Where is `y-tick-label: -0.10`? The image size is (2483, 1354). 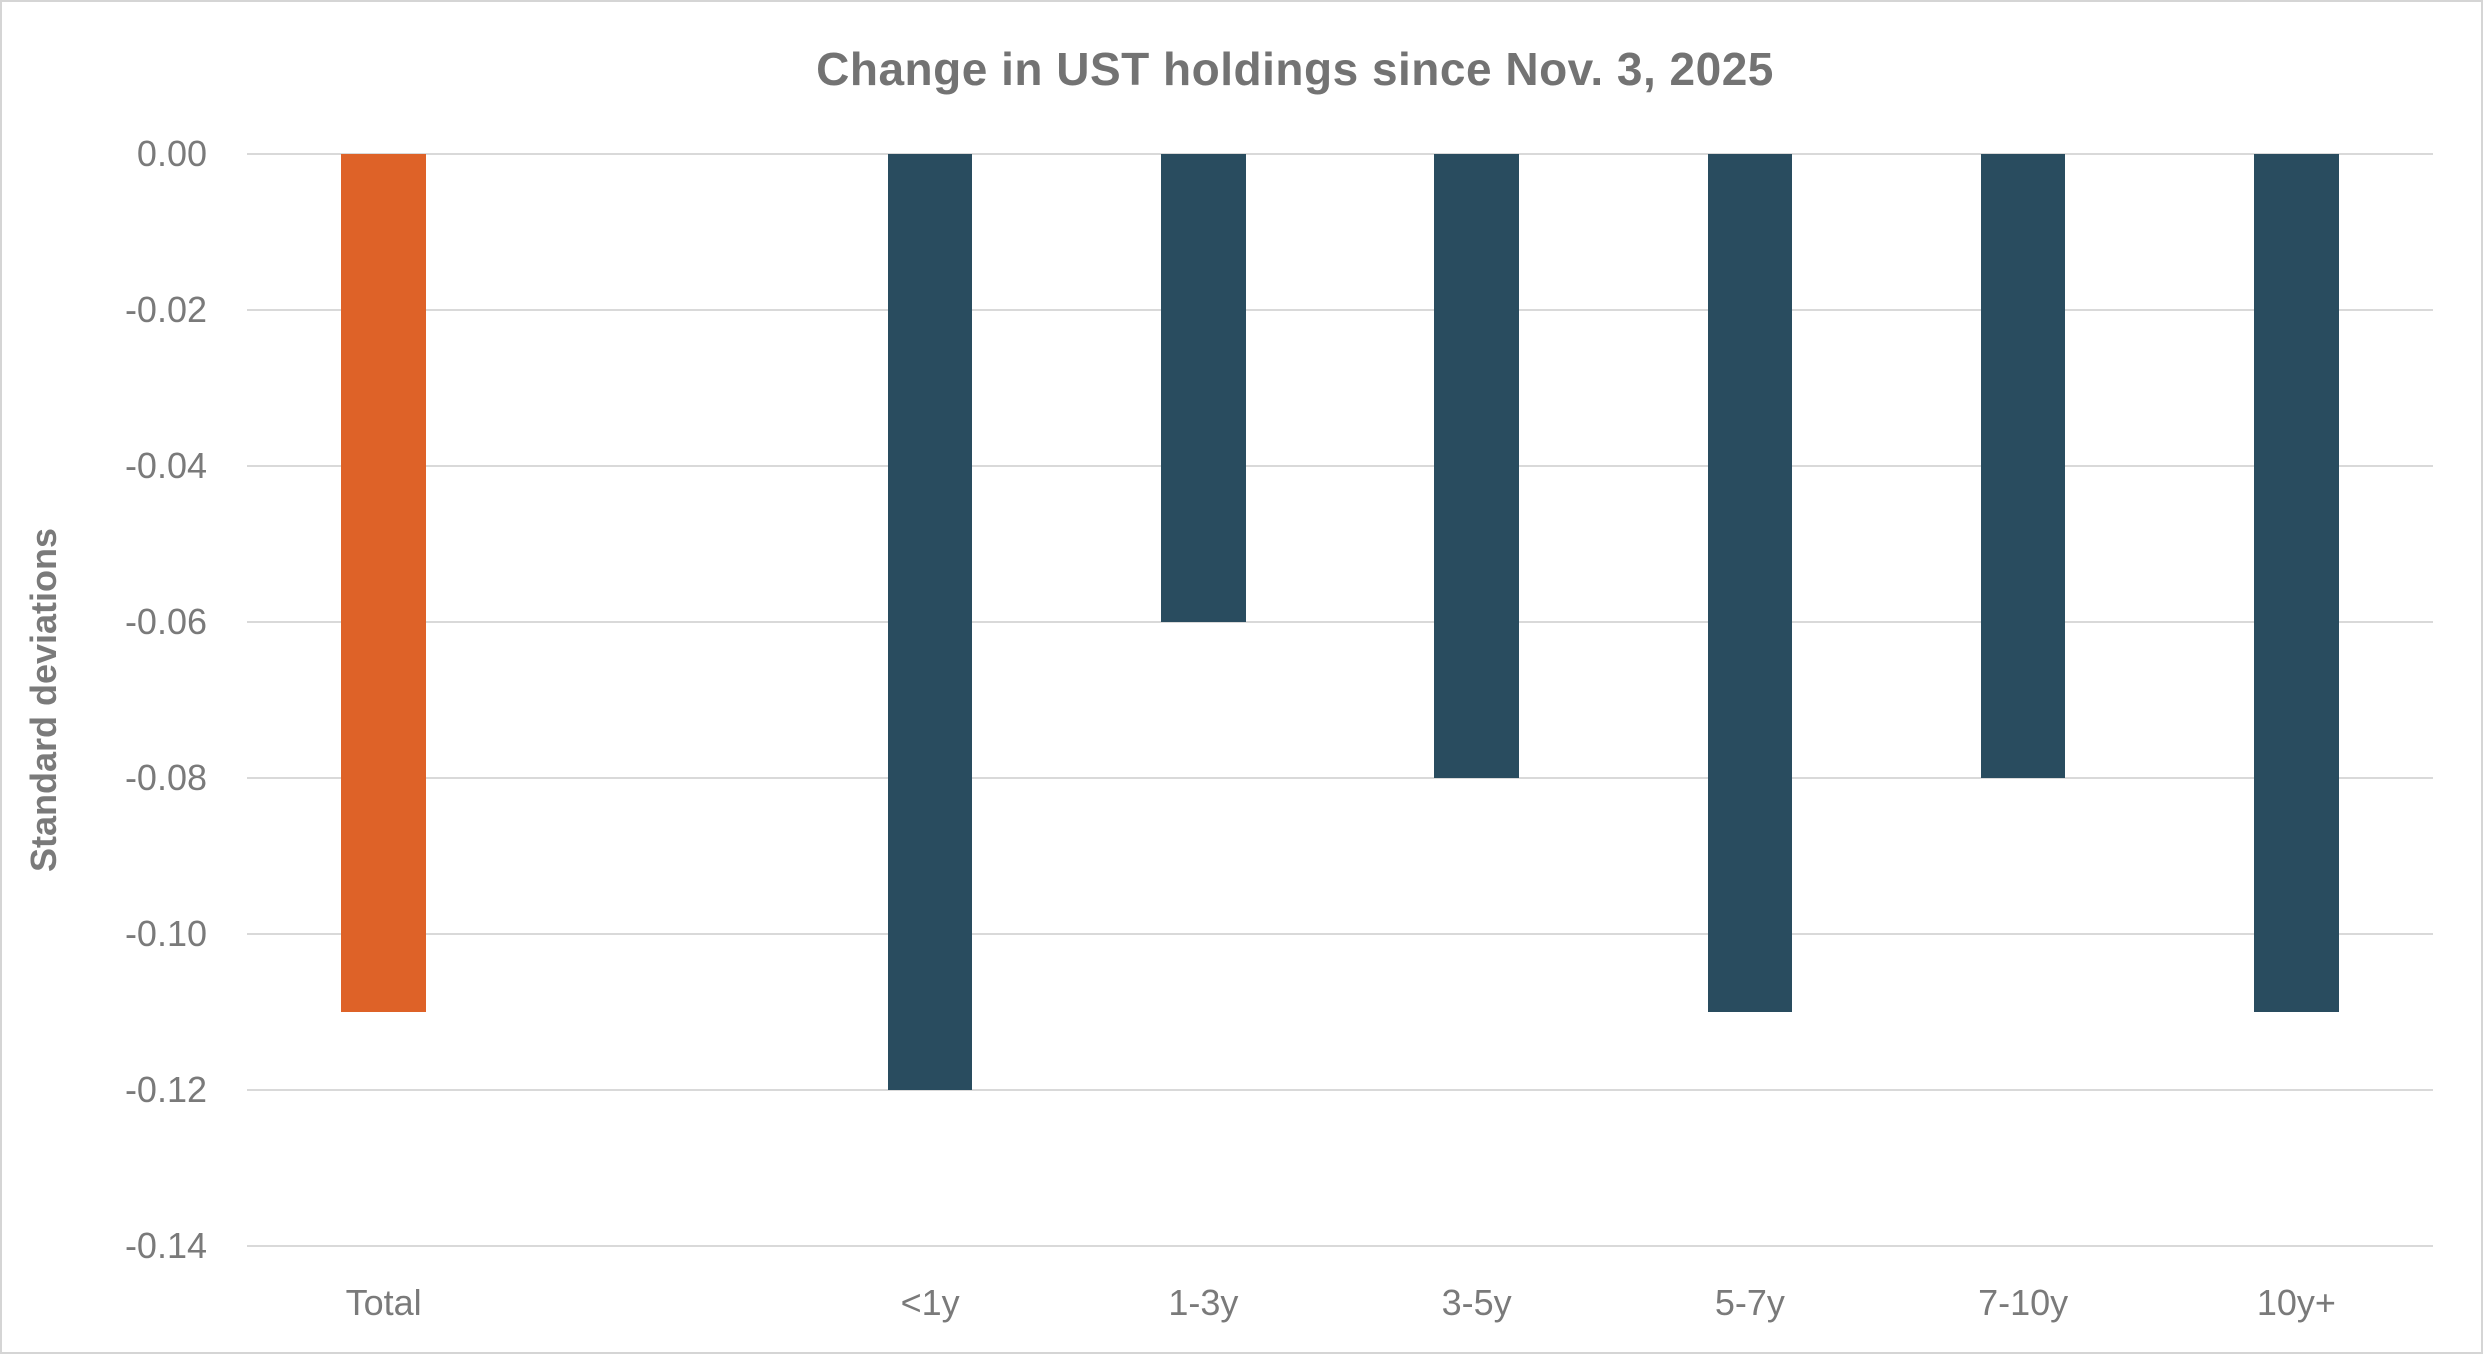
y-tick-label: -0.10 is located at coordinates (165, 933).